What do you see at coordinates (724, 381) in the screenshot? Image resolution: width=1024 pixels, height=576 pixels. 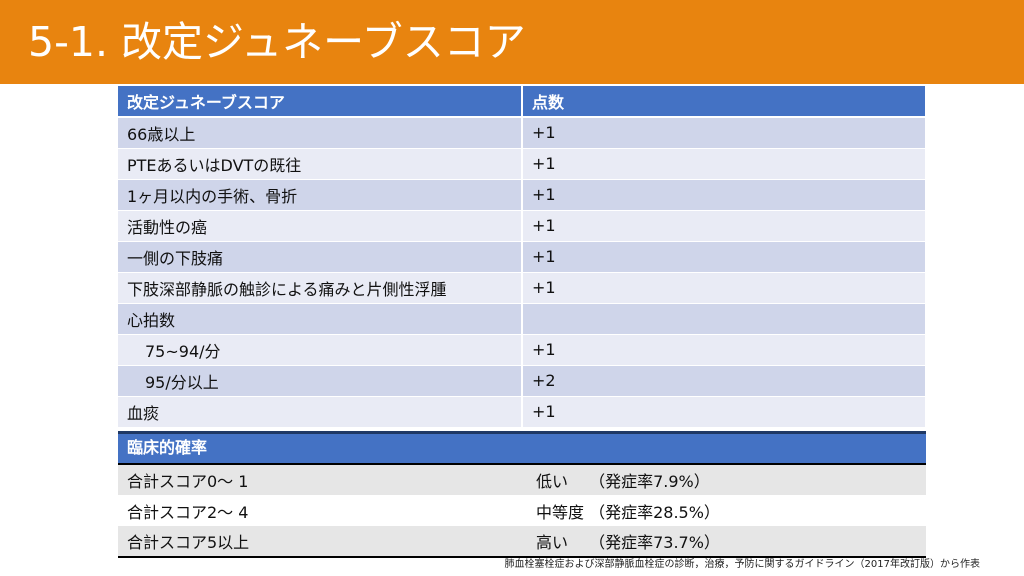 I see `criterion-points: +2` at bounding box center [724, 381].